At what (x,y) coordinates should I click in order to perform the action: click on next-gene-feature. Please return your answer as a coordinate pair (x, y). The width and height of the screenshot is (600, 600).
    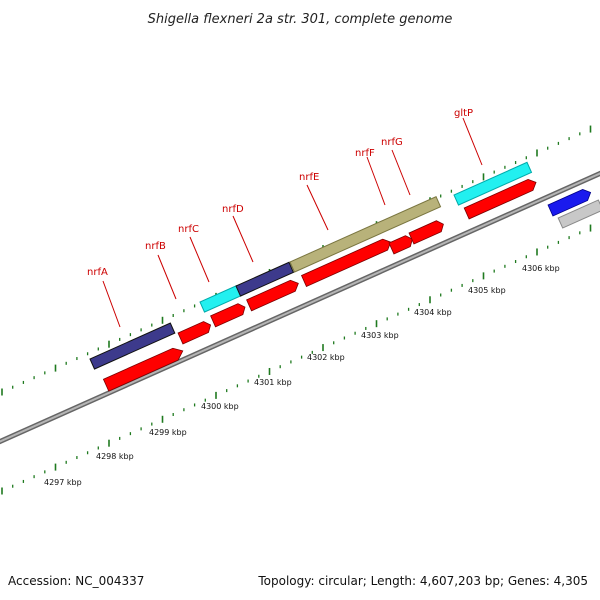
    Looking at the image, I should click on (578, 214).